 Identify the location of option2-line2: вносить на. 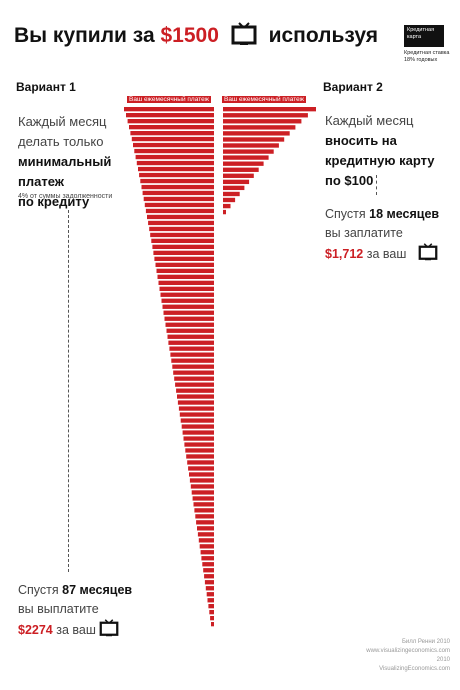
(361, 140).